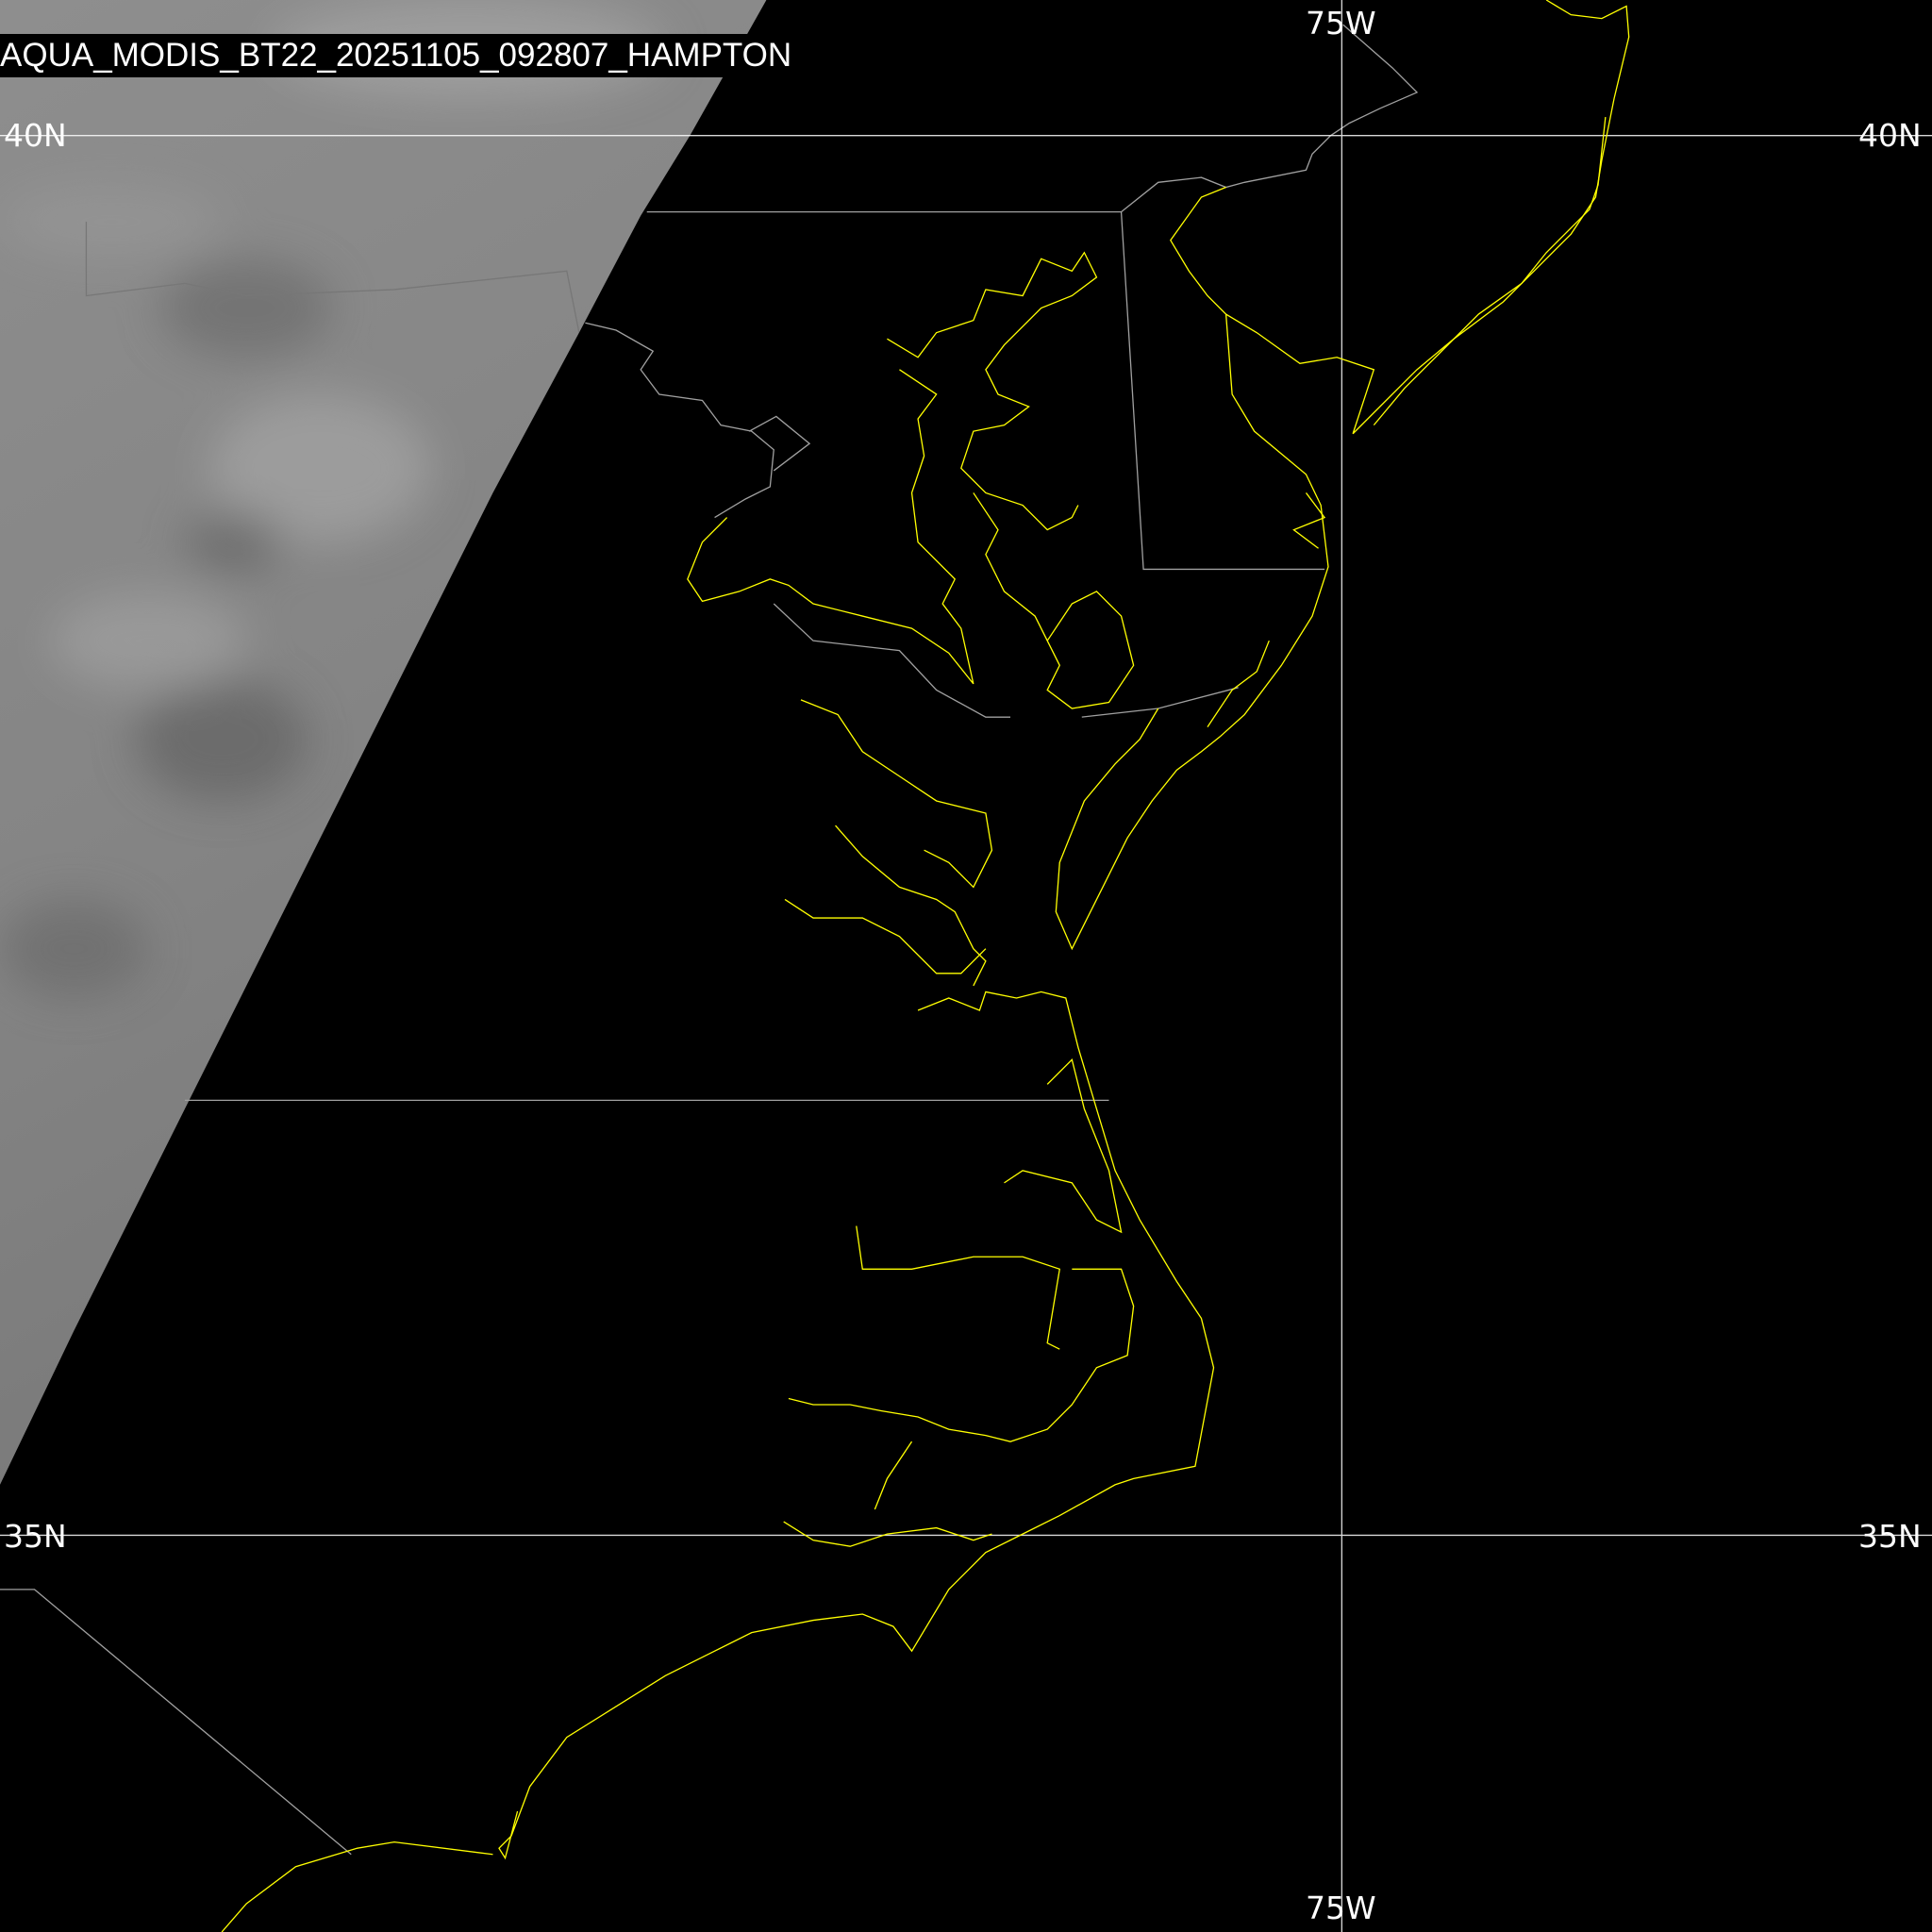  Describe the element at coordinates (1890, 1537) in the screenshot. I see `lat-label-35n-right: 35N` at that location.